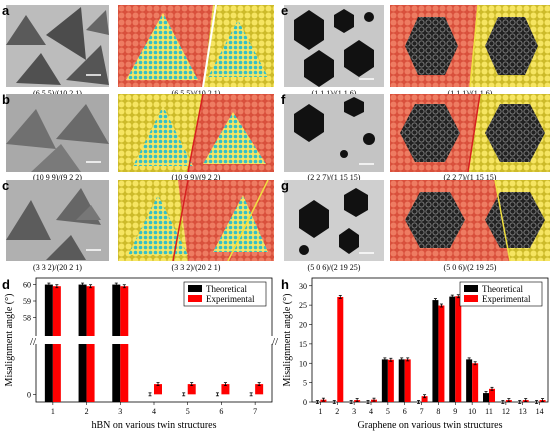 The image size is (553, 432). What do you see at coordinates (196, 93) in the screenshot?
I see `caption-a-right: (6 5 5)/(10 2 1)` at bounding box center [196, 93].